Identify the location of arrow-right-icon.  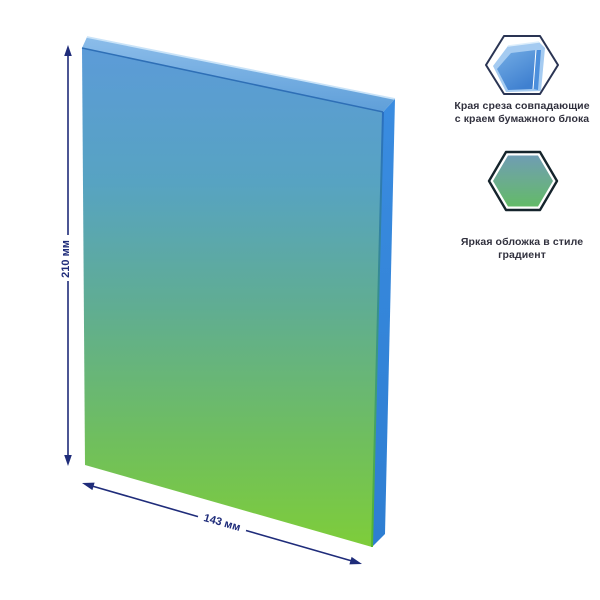
(355, 560).